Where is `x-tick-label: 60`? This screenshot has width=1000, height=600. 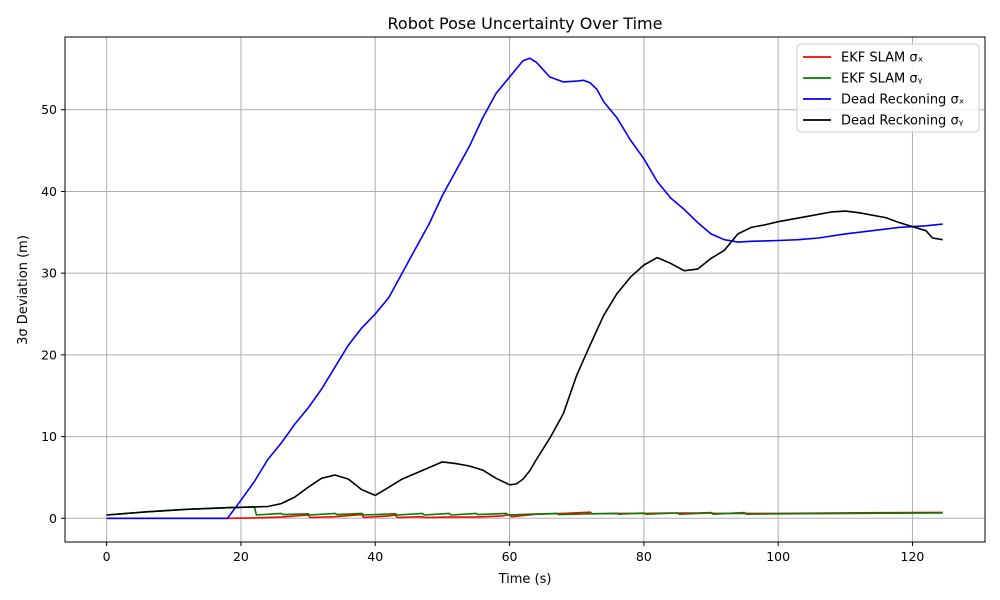
x-tick-label: 60 is located at coordinates (510, 556).